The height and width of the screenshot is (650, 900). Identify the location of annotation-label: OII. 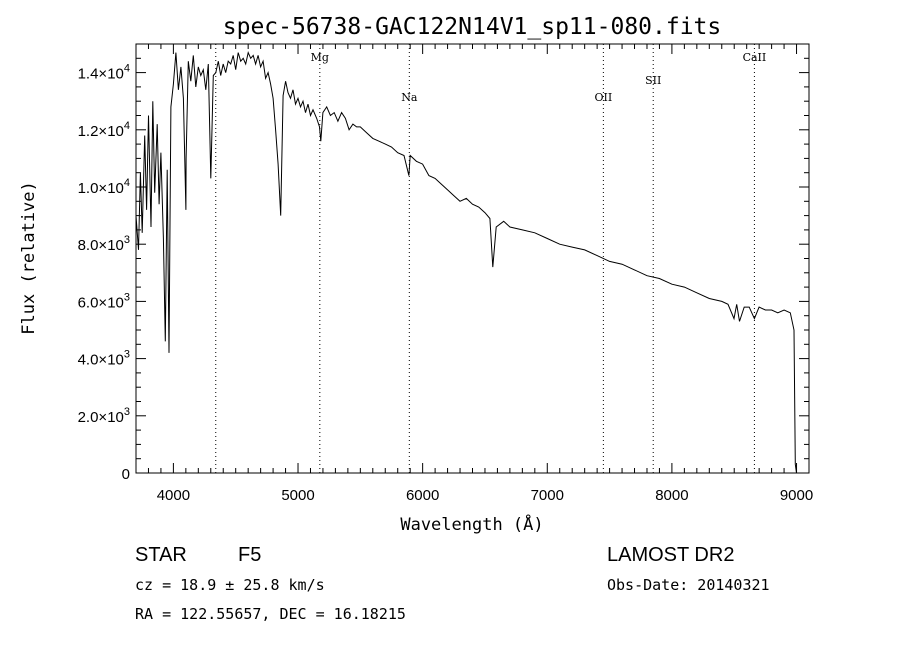
(604, 97).